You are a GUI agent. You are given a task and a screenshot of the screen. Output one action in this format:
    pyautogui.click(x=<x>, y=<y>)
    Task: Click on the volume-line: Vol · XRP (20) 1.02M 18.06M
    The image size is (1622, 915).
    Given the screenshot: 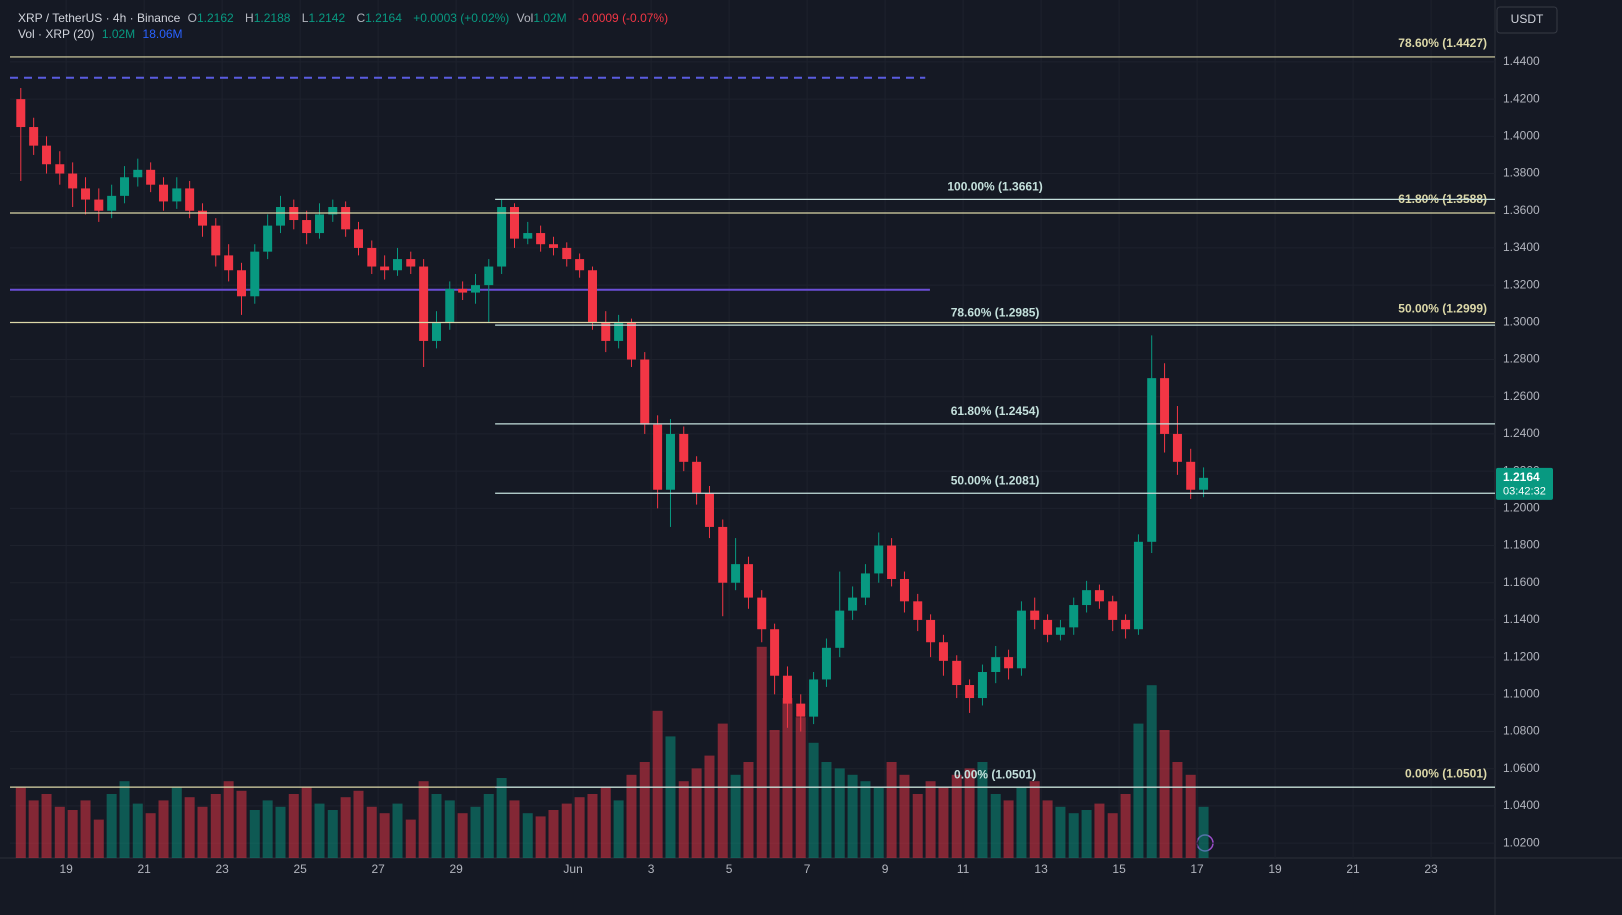 What is the action you would take?
    pyautogui.click(x=345, y=34)
    